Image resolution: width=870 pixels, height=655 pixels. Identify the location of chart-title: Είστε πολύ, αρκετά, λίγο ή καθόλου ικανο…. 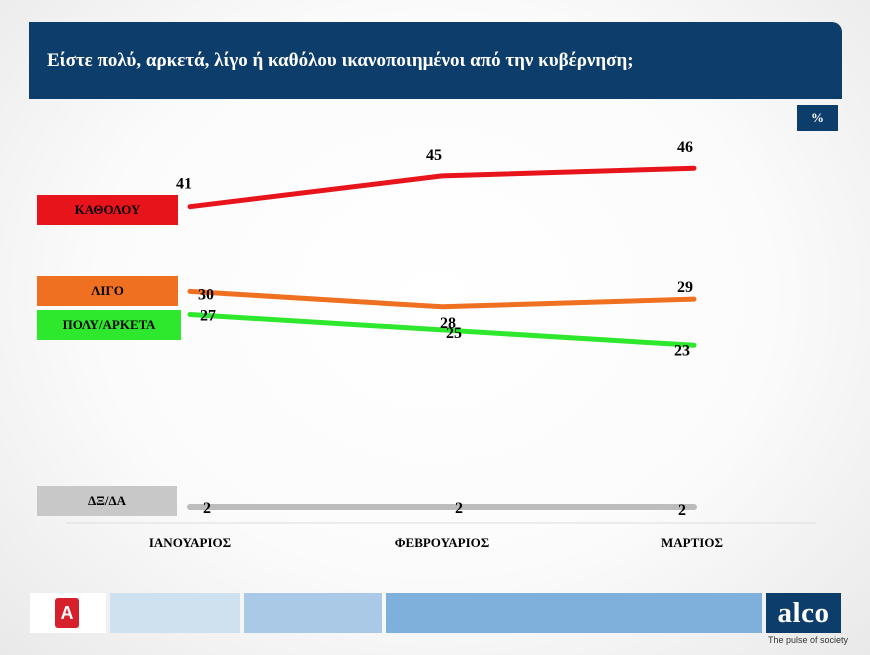
(340, 60).